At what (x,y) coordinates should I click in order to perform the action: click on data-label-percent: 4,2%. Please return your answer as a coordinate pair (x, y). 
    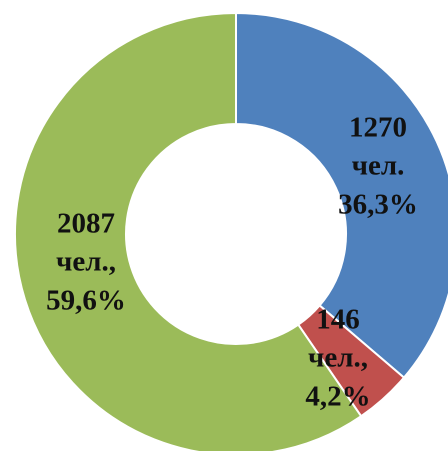
    Looking at the image, I should click on (337, 397).